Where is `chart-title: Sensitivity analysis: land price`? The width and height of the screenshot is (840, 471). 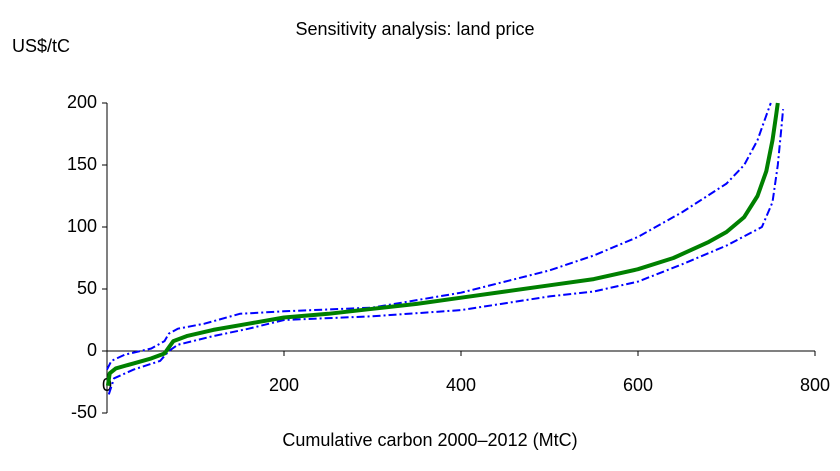
chart-title: Sensitivity analysis: land price is located at coordinates (414, 29).